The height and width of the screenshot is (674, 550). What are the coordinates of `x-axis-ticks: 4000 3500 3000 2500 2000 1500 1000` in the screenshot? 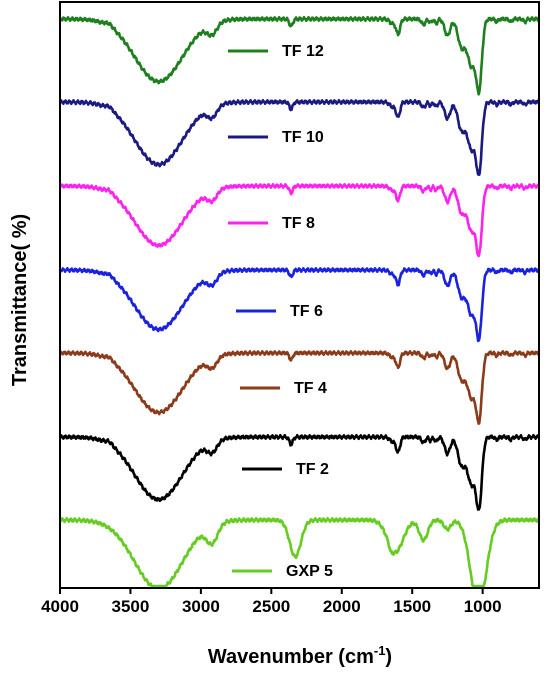 It's located at (271, 602).